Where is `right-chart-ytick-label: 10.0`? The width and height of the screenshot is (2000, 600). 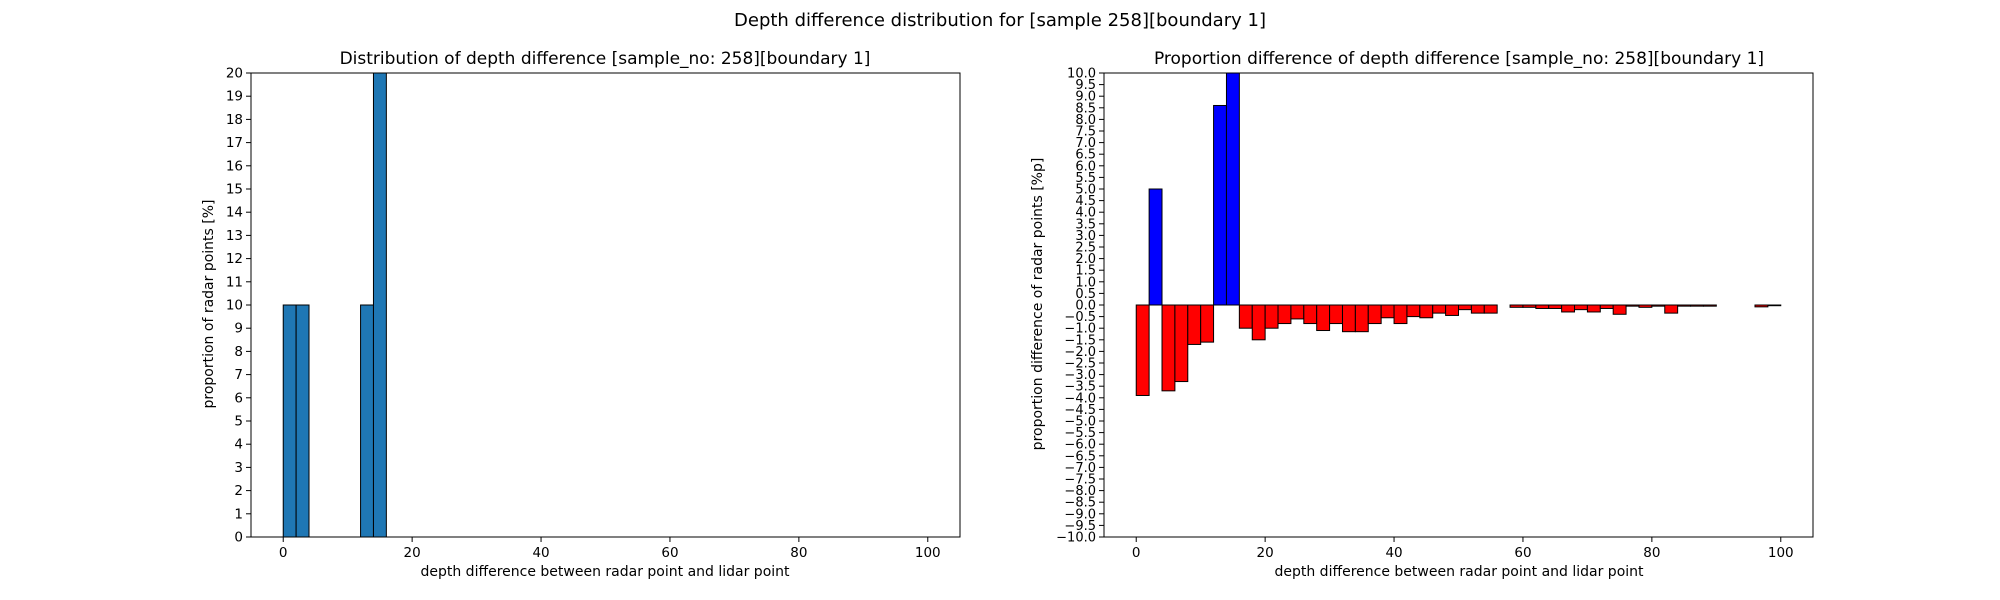 right-chart-ytick-label: 10.0 is located at coordinates (1081, 74).